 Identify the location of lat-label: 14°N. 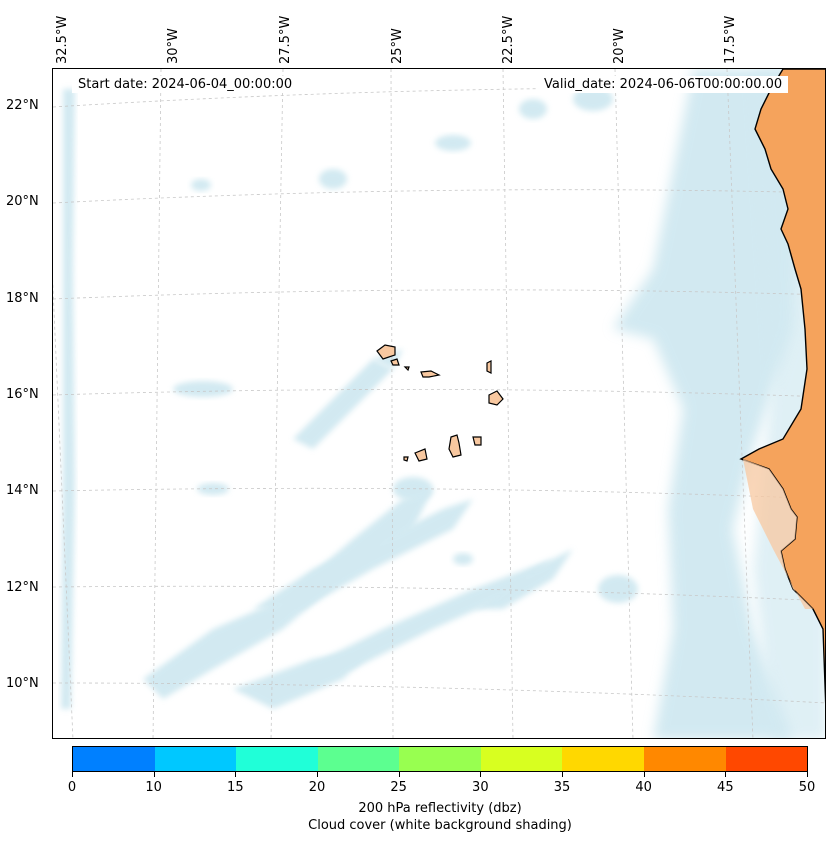
(22, 490).